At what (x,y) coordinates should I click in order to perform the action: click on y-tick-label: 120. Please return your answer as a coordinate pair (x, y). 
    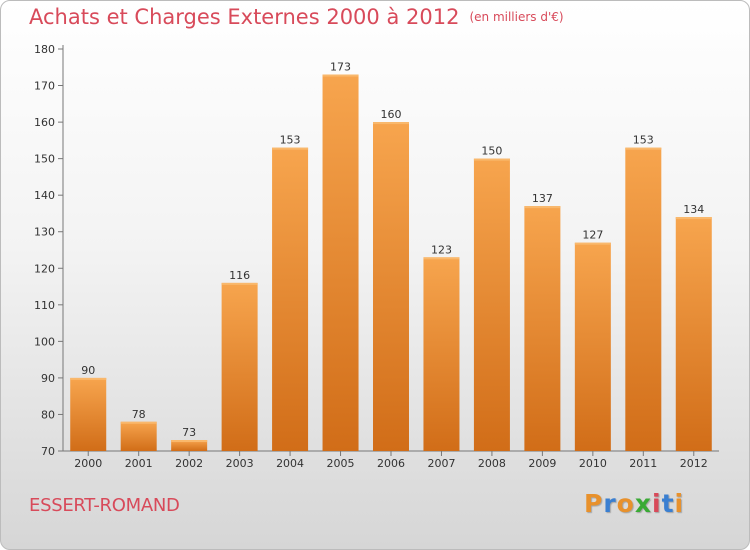
    Looking at the image, I should click on (44, 268).